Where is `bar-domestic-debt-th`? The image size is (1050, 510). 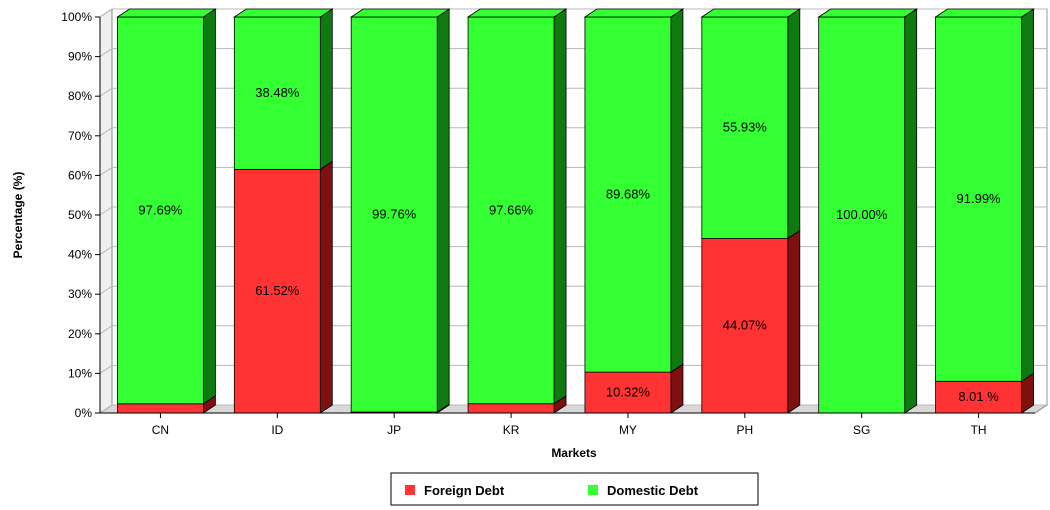
bar-domestic-debt-th is located at coordinates (978, 199).